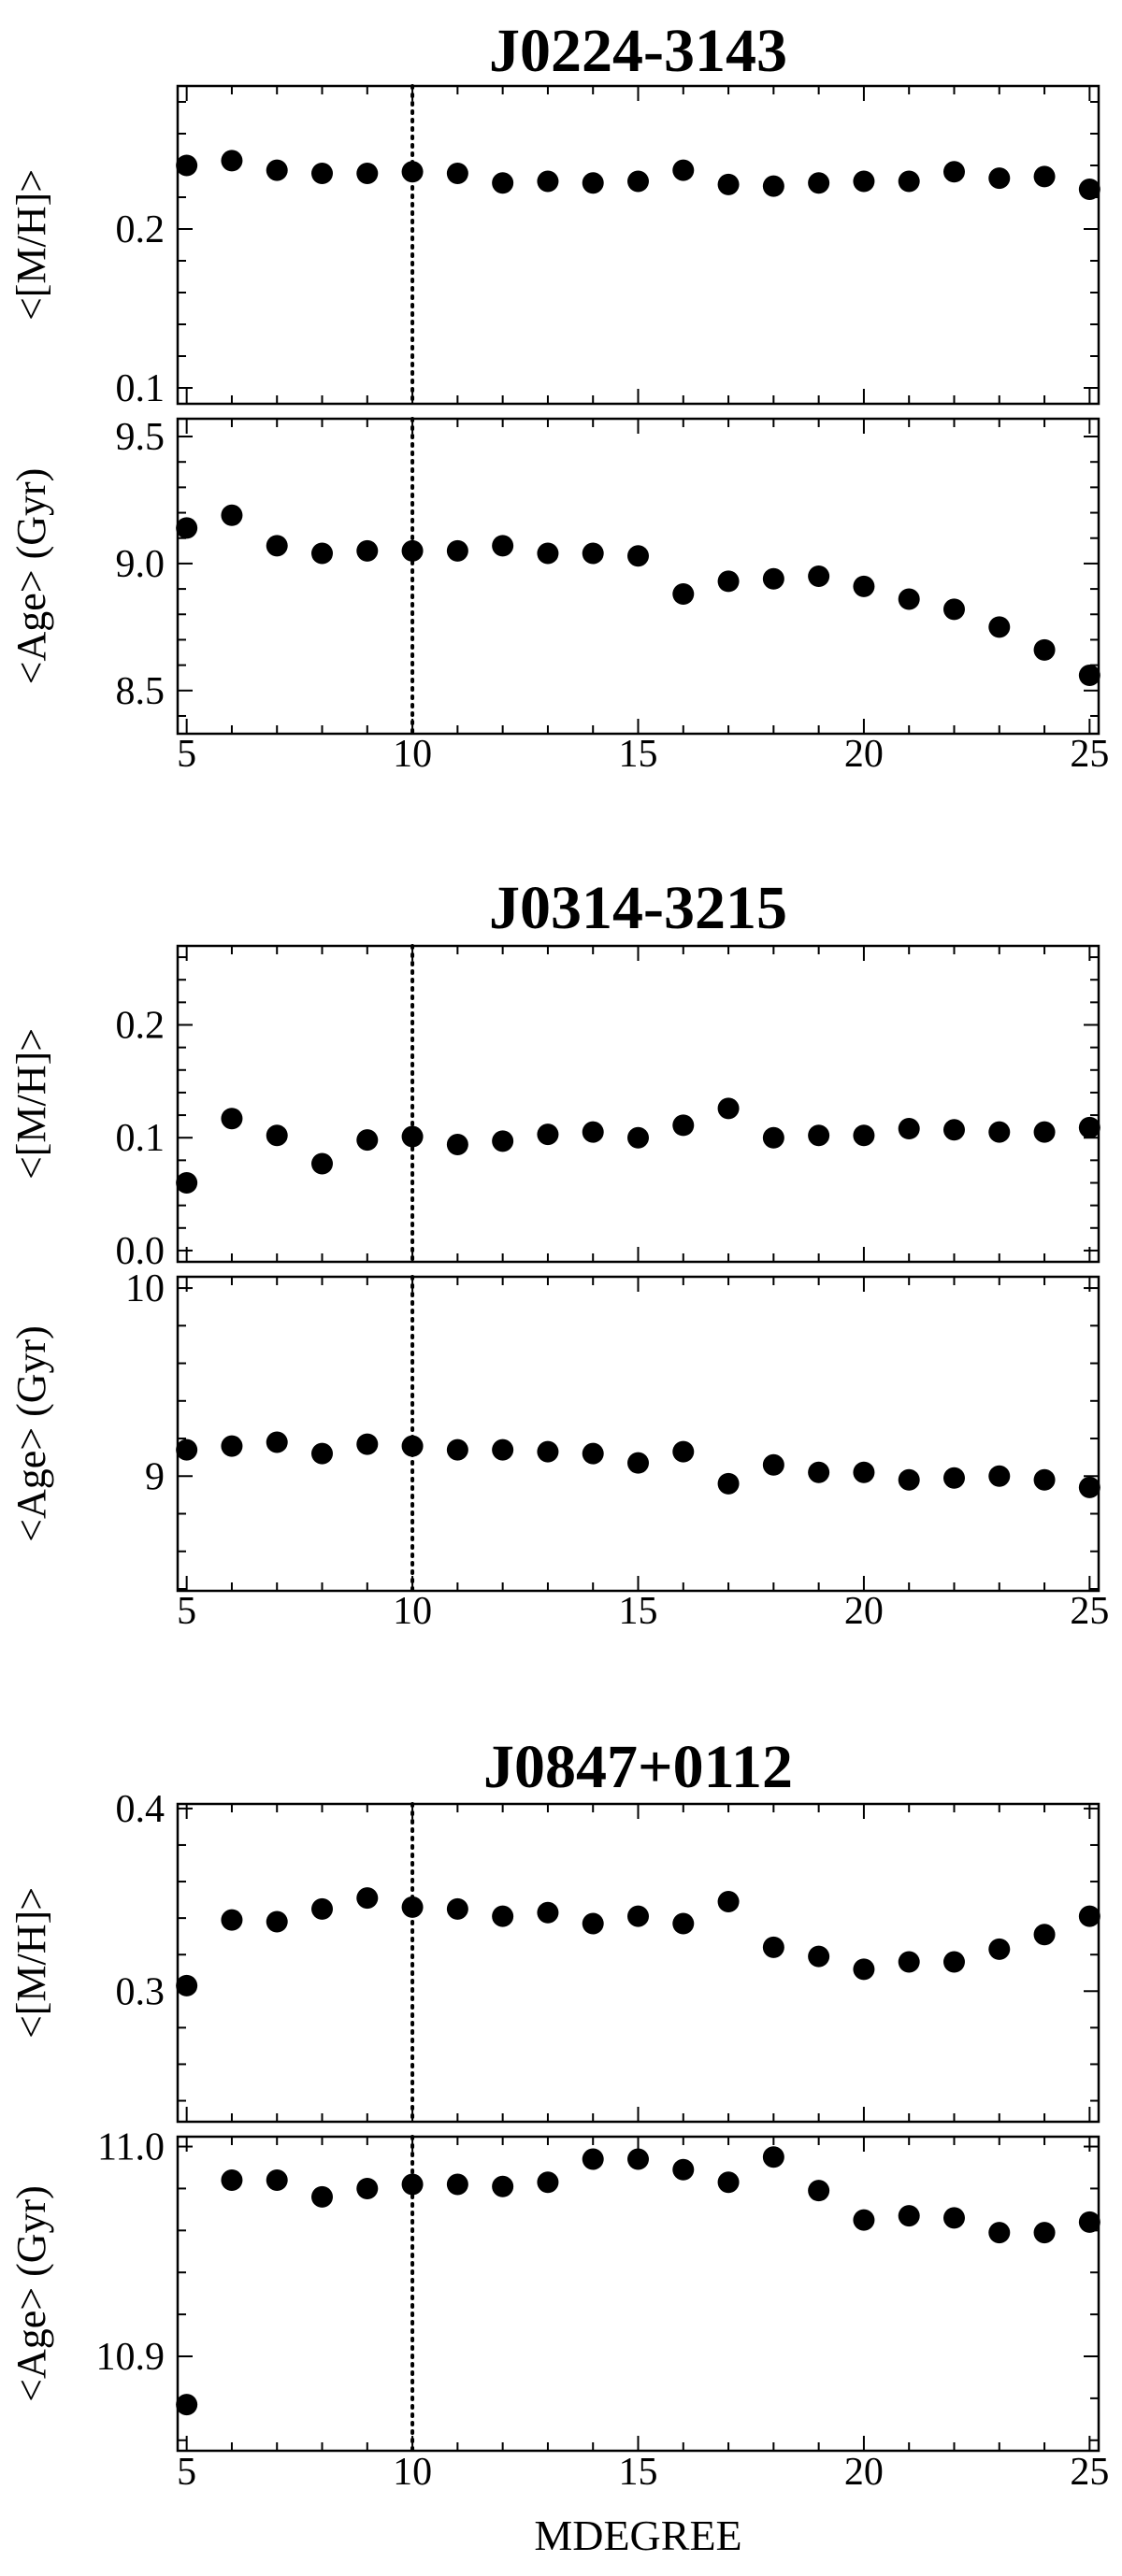 This screenshot has width=1122, height=2576. I want to click on chart-panel-5: J0847+0112 0.3 0.4 <[M/H]>, so click(554, 1928).